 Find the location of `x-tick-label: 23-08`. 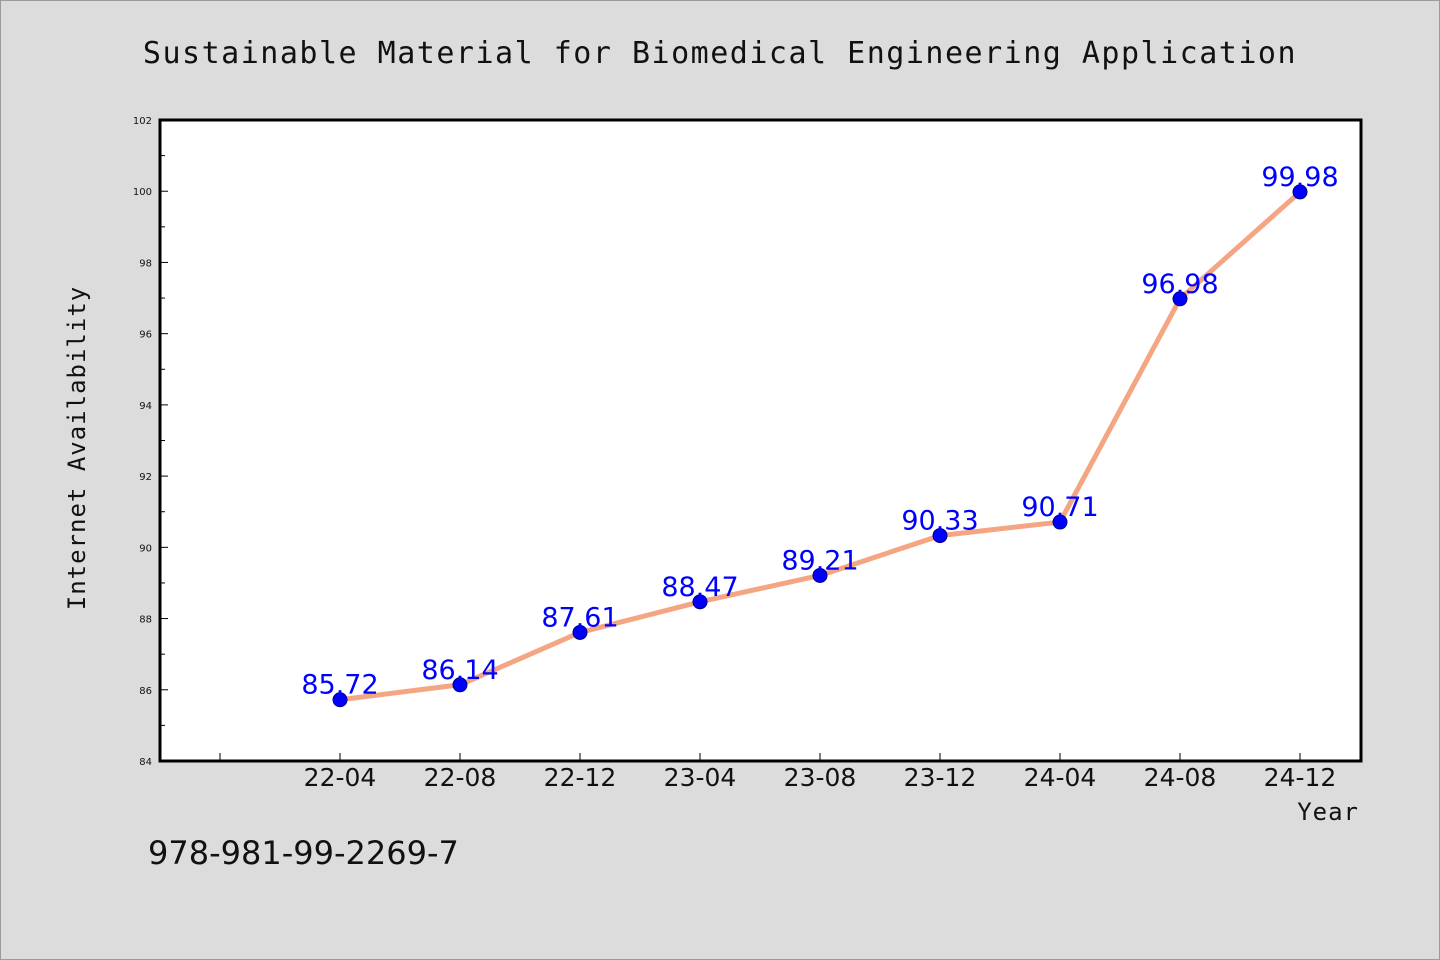

x-tick-label: 23-08 is located at coordinates (820, 777).